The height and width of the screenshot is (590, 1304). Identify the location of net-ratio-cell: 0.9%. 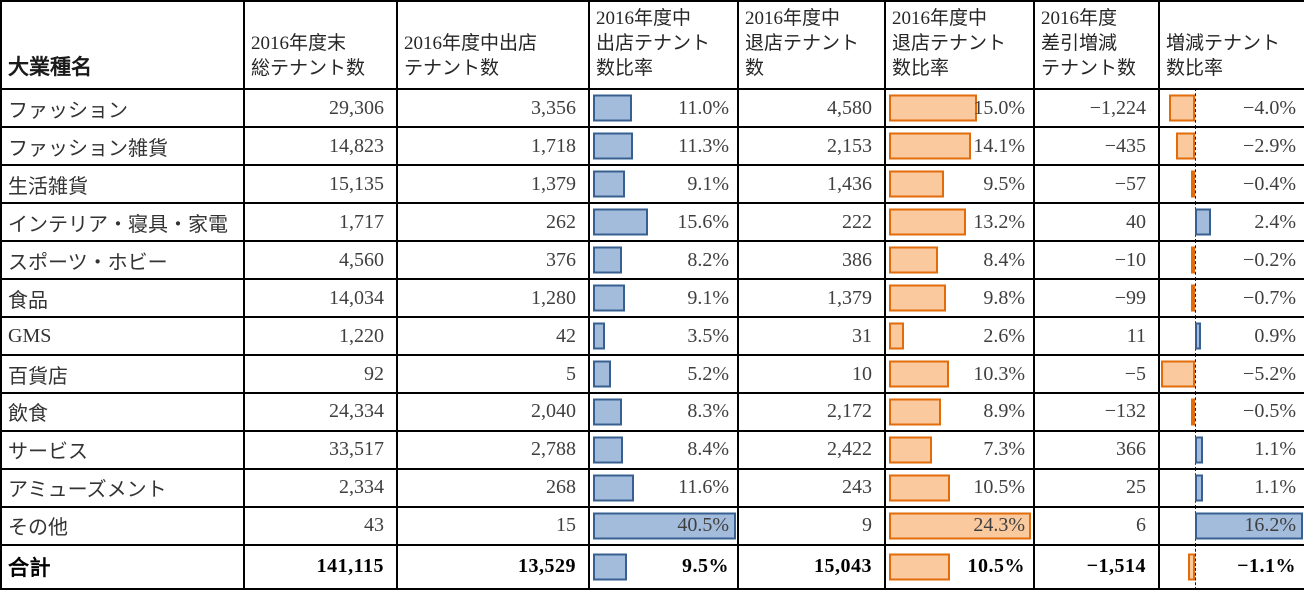
(1231, 336).